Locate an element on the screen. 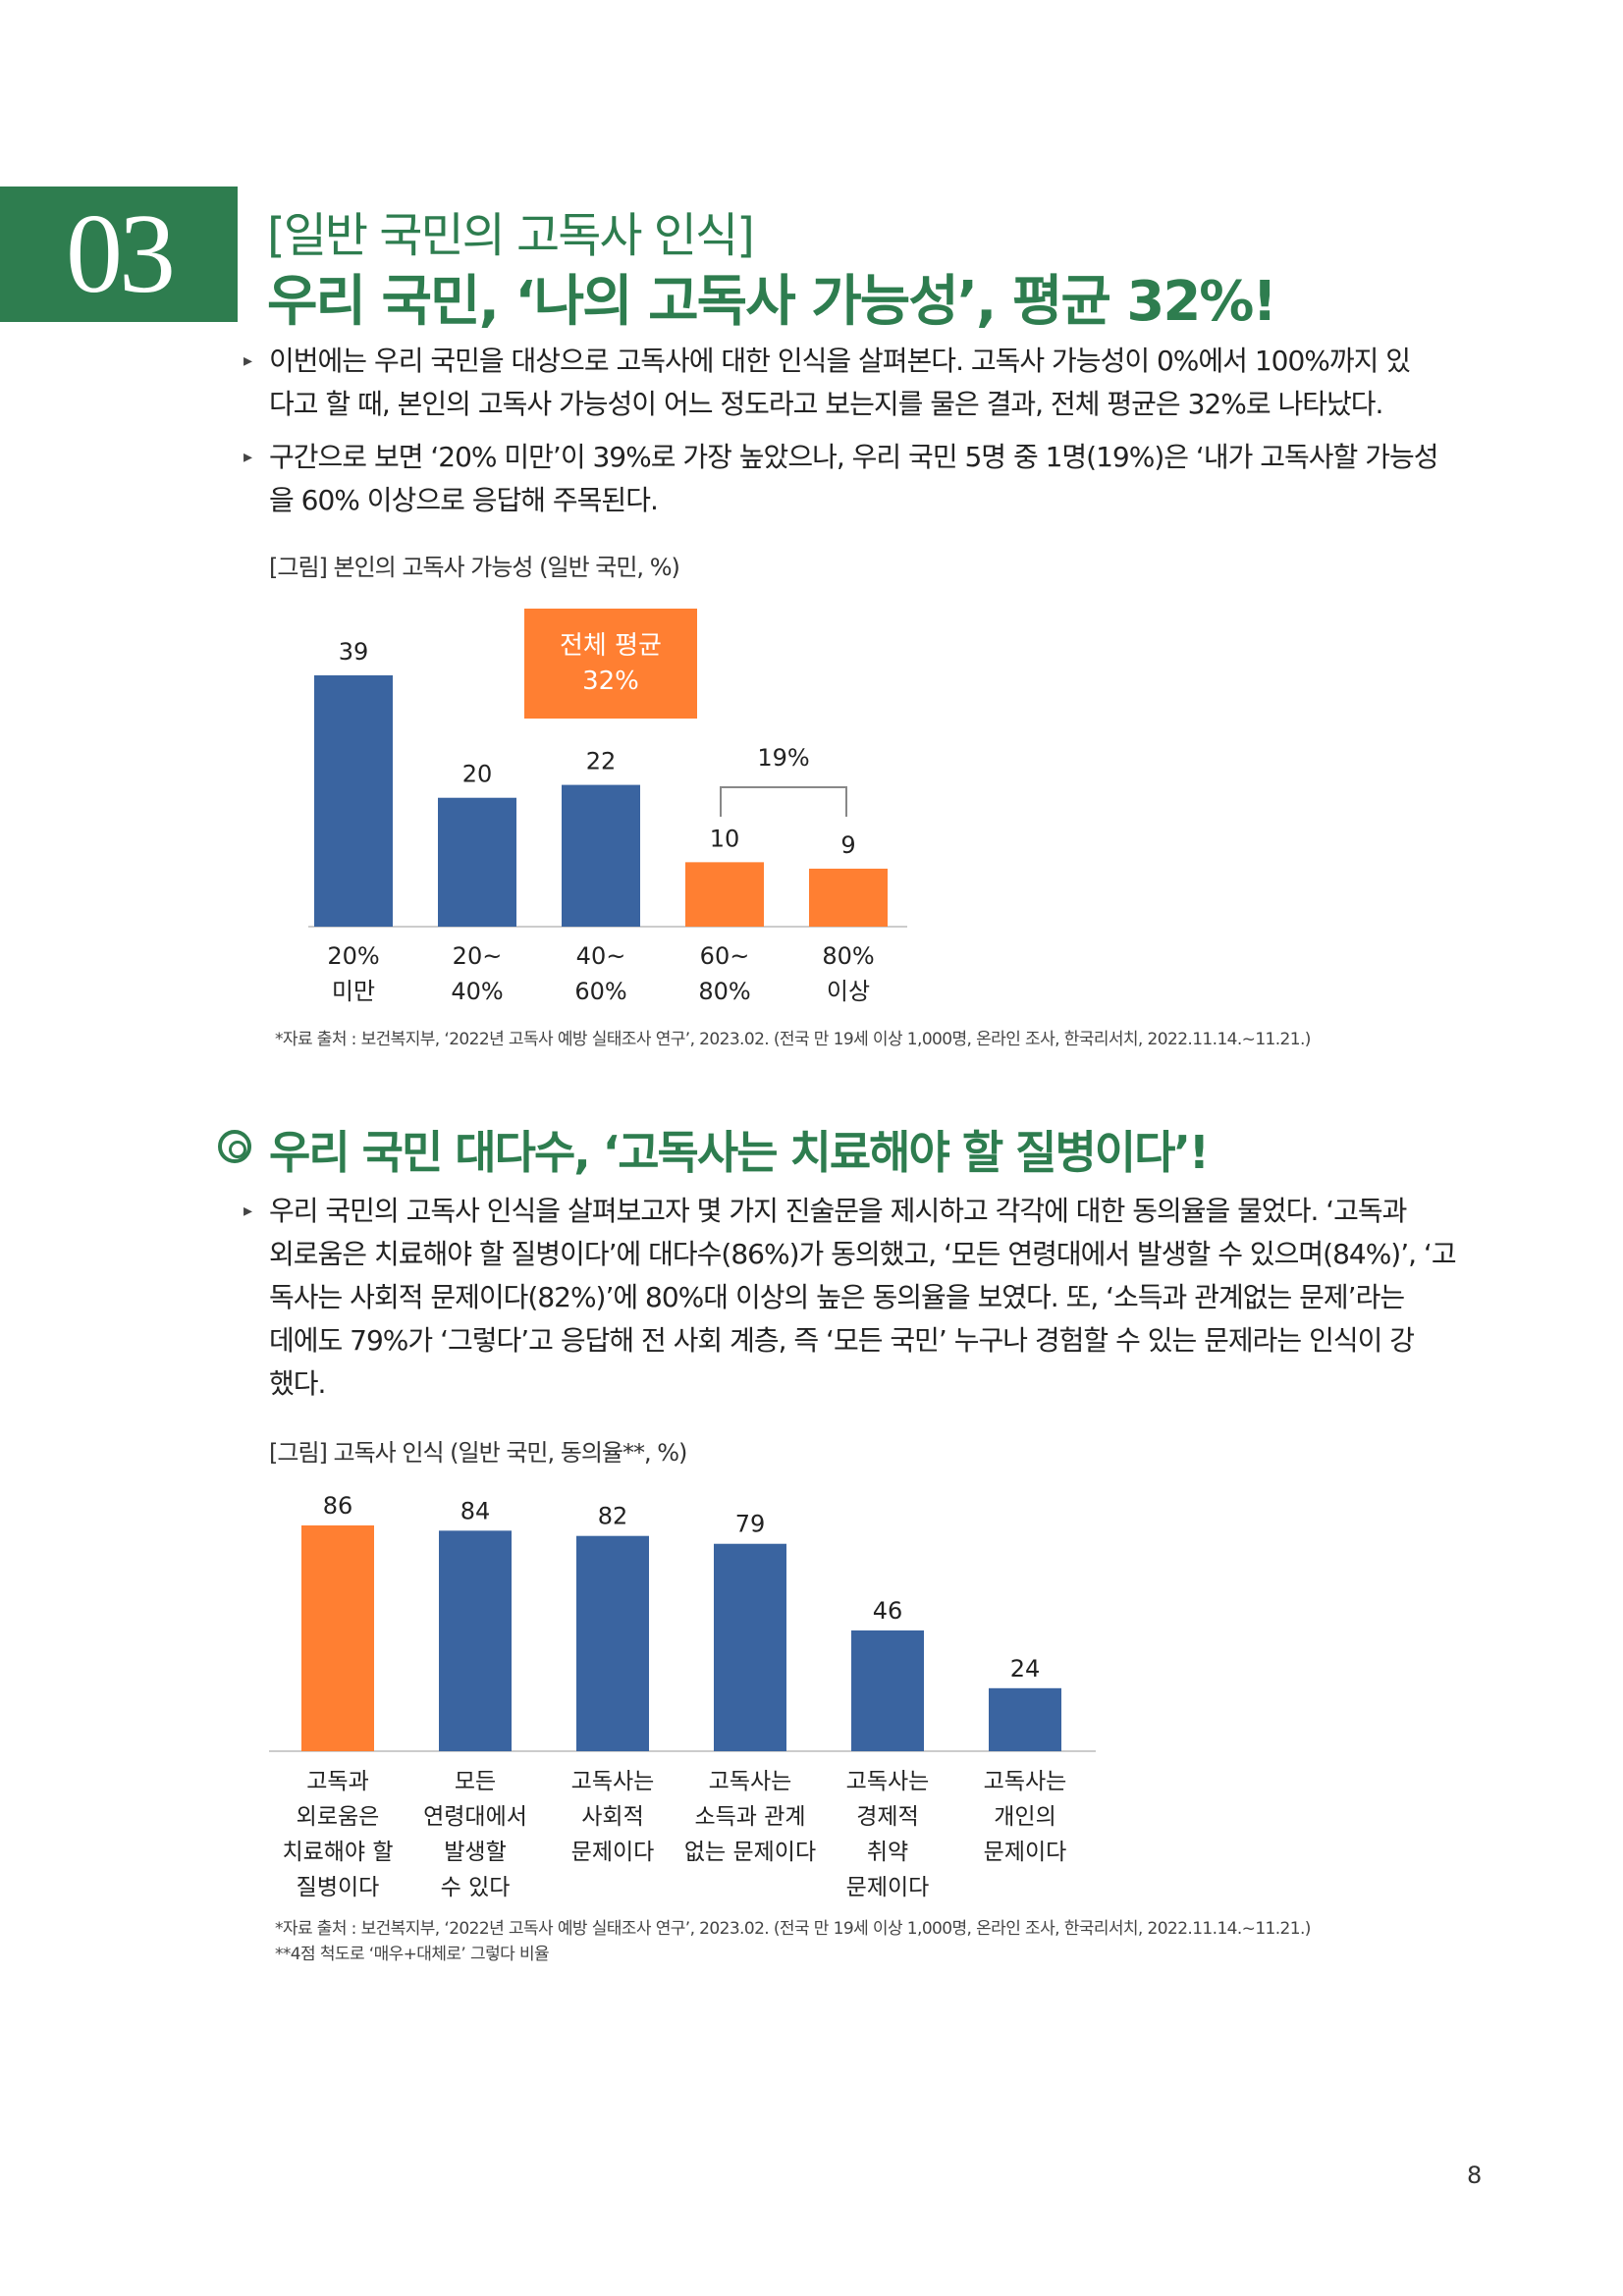 The image size is (1623, 2296). figure2-source2: **4점 척도로 ‘매우+대체로’ 그렇다 비율 is located at coordinates (413, 1954).